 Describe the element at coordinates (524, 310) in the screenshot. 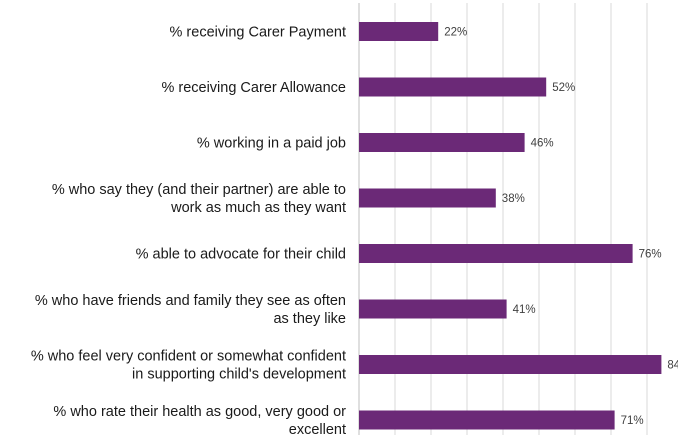

I see `data-label-5: 41%` at that location.